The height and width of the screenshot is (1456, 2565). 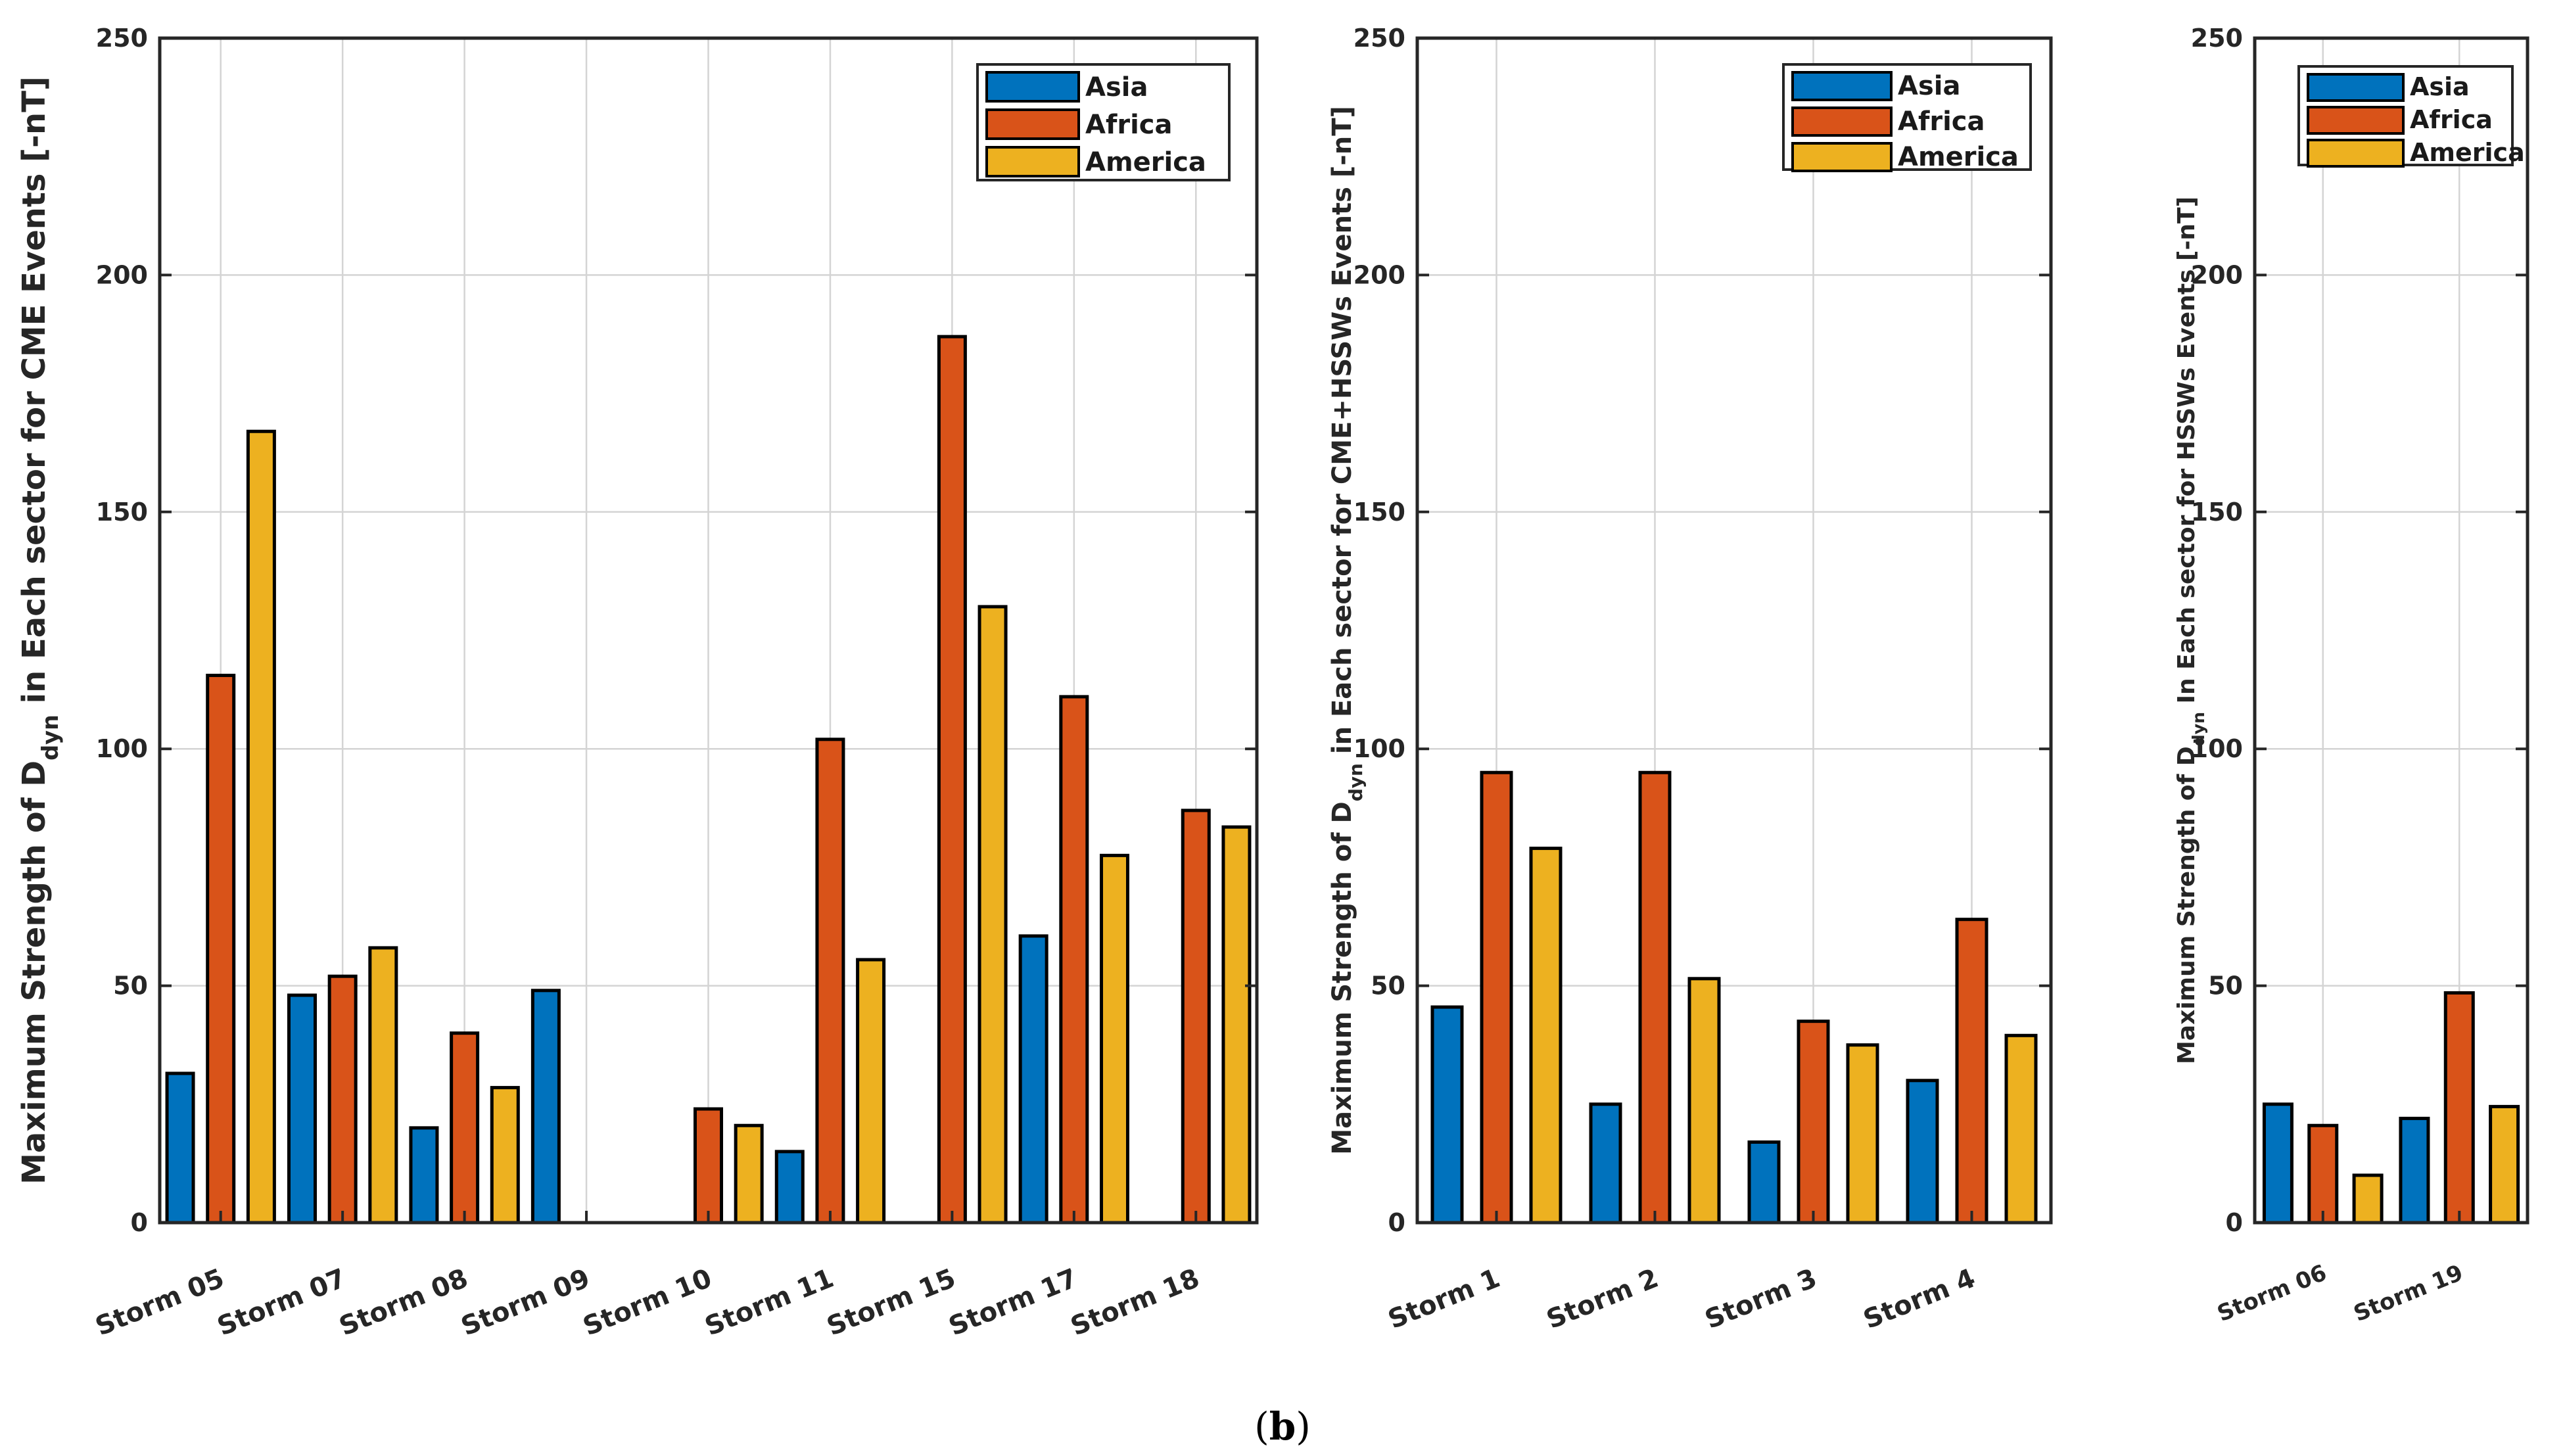 I want to click on axes-box, so click(x=2391, y=630).